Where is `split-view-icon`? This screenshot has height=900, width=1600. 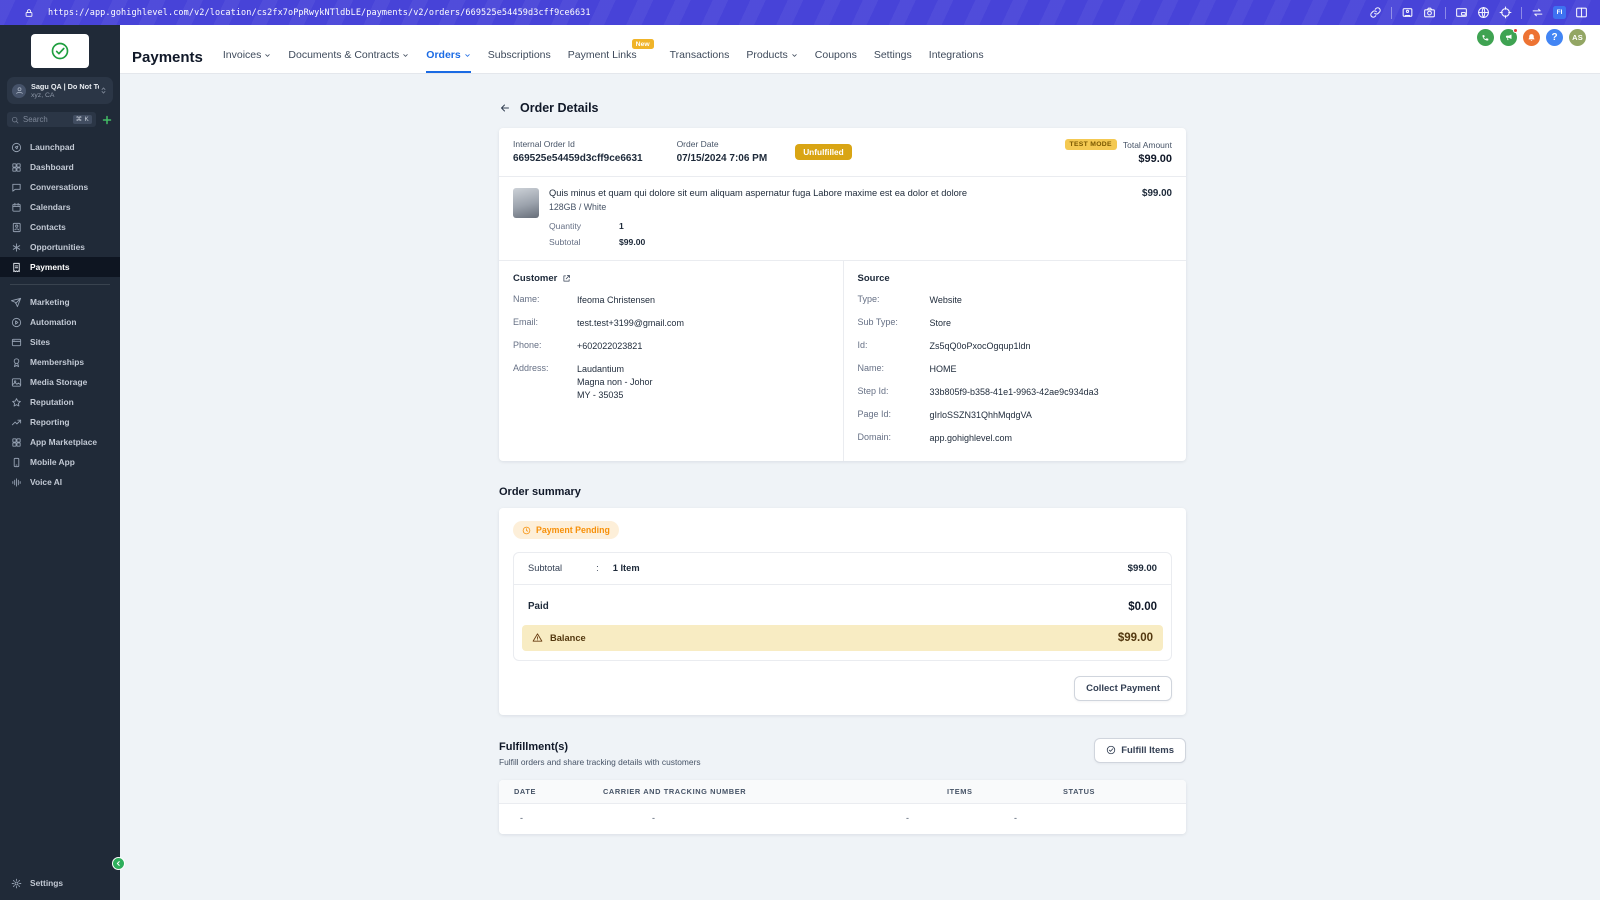
split-view-icon is located at coordinates (1581, 12).